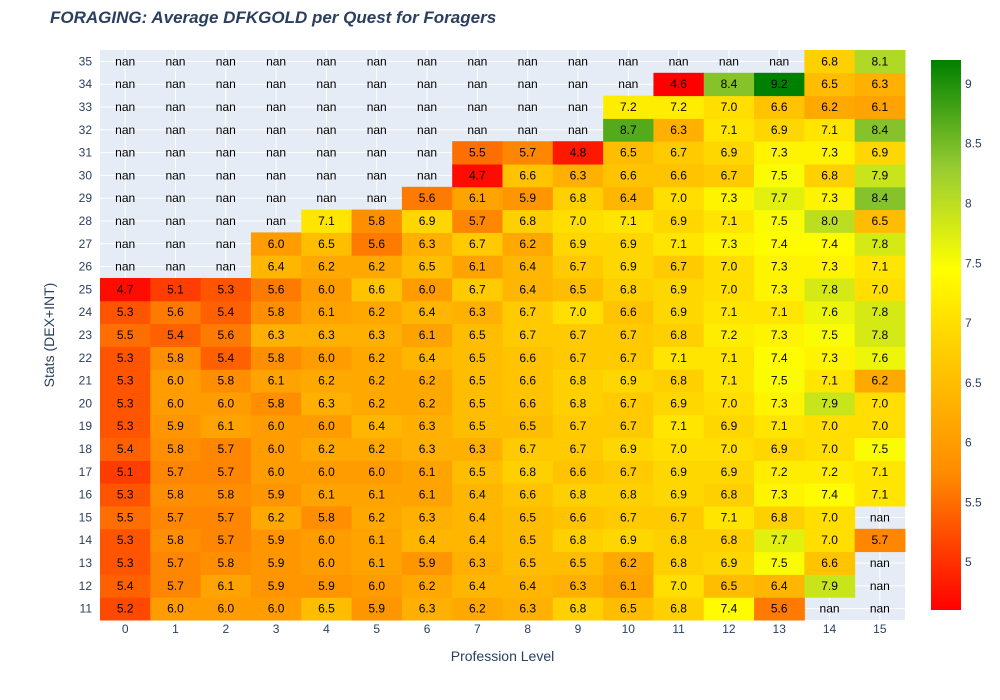 The image size is (1000, 700). Describe the element at coordinates (527, 629) in the screenshot. I see `x-tick-label: 8` at that location.